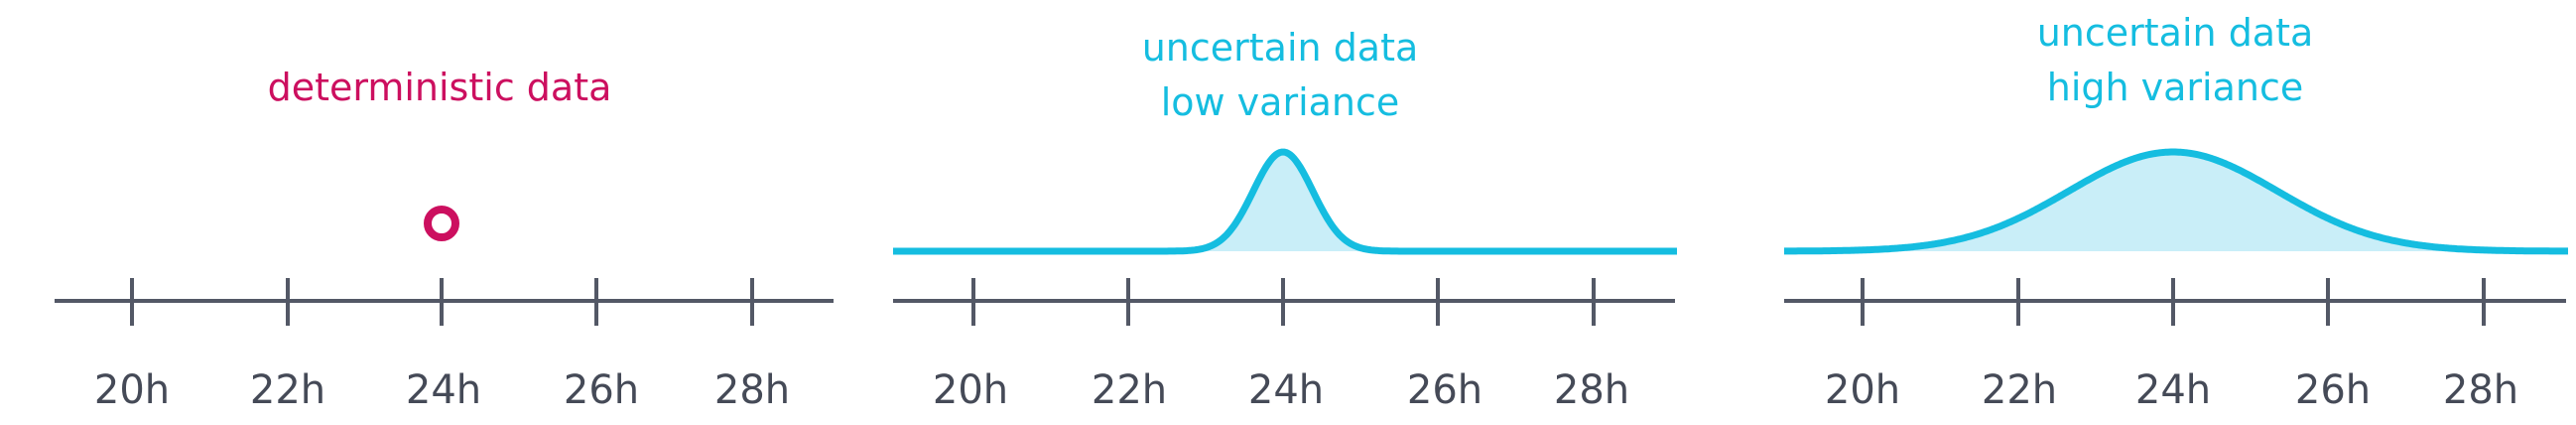  I want to click on tick-label-1-22h: 22h, so click(288, 390).